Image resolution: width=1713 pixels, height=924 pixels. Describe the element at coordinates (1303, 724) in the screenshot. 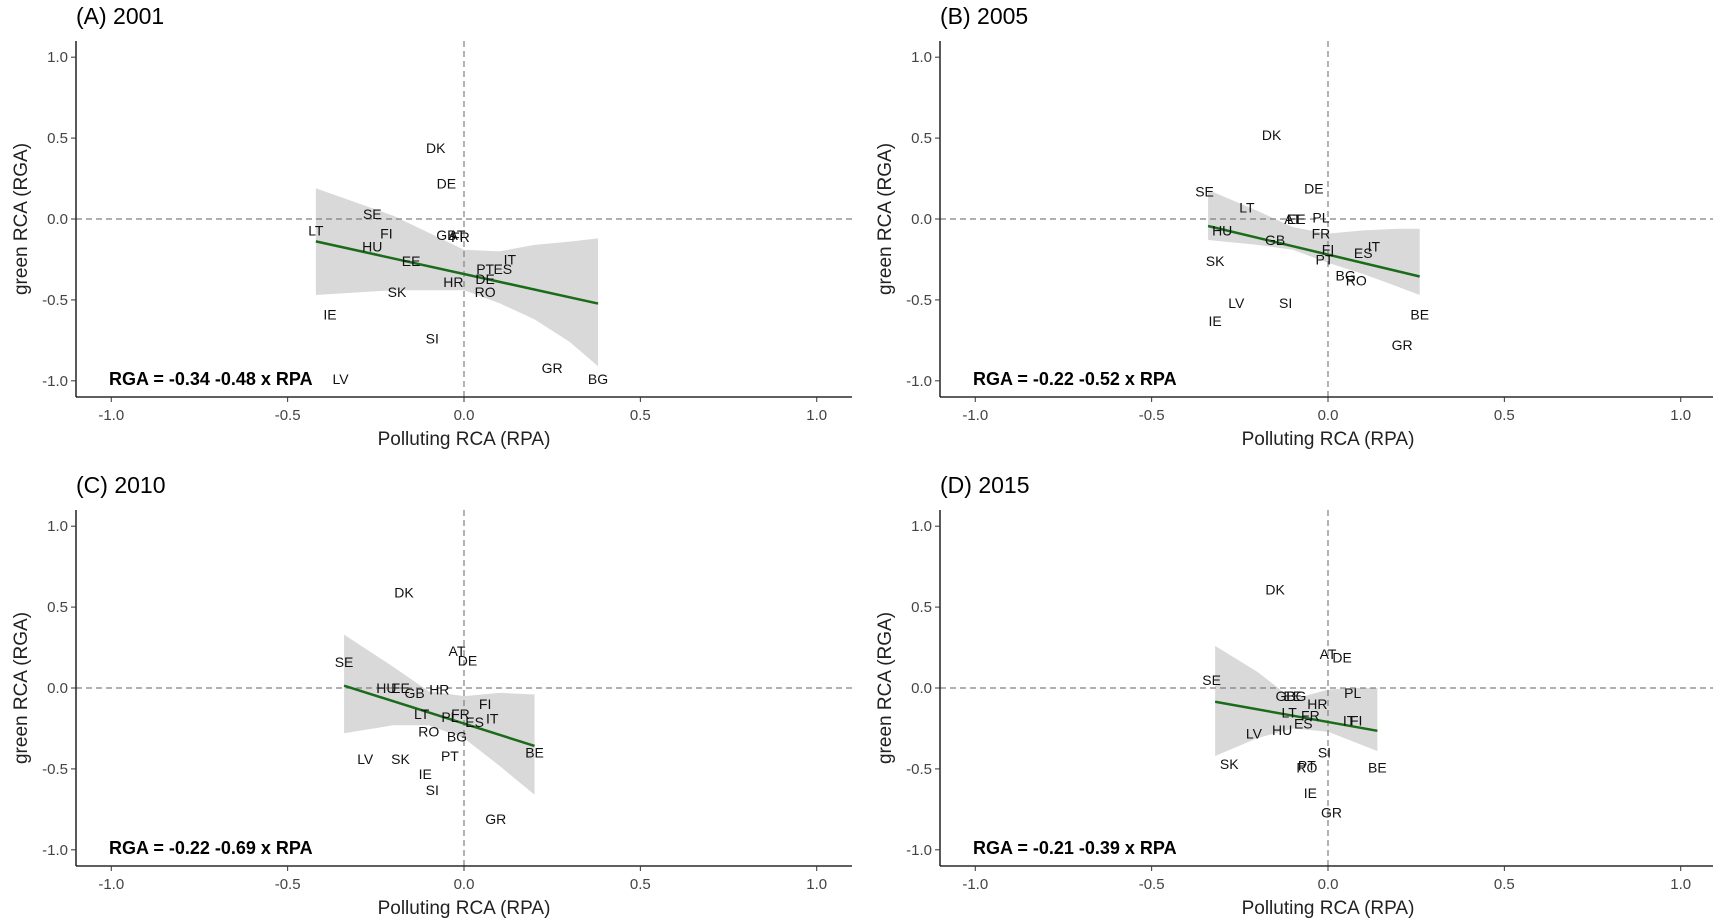

I see `point-label: ES` at that location.